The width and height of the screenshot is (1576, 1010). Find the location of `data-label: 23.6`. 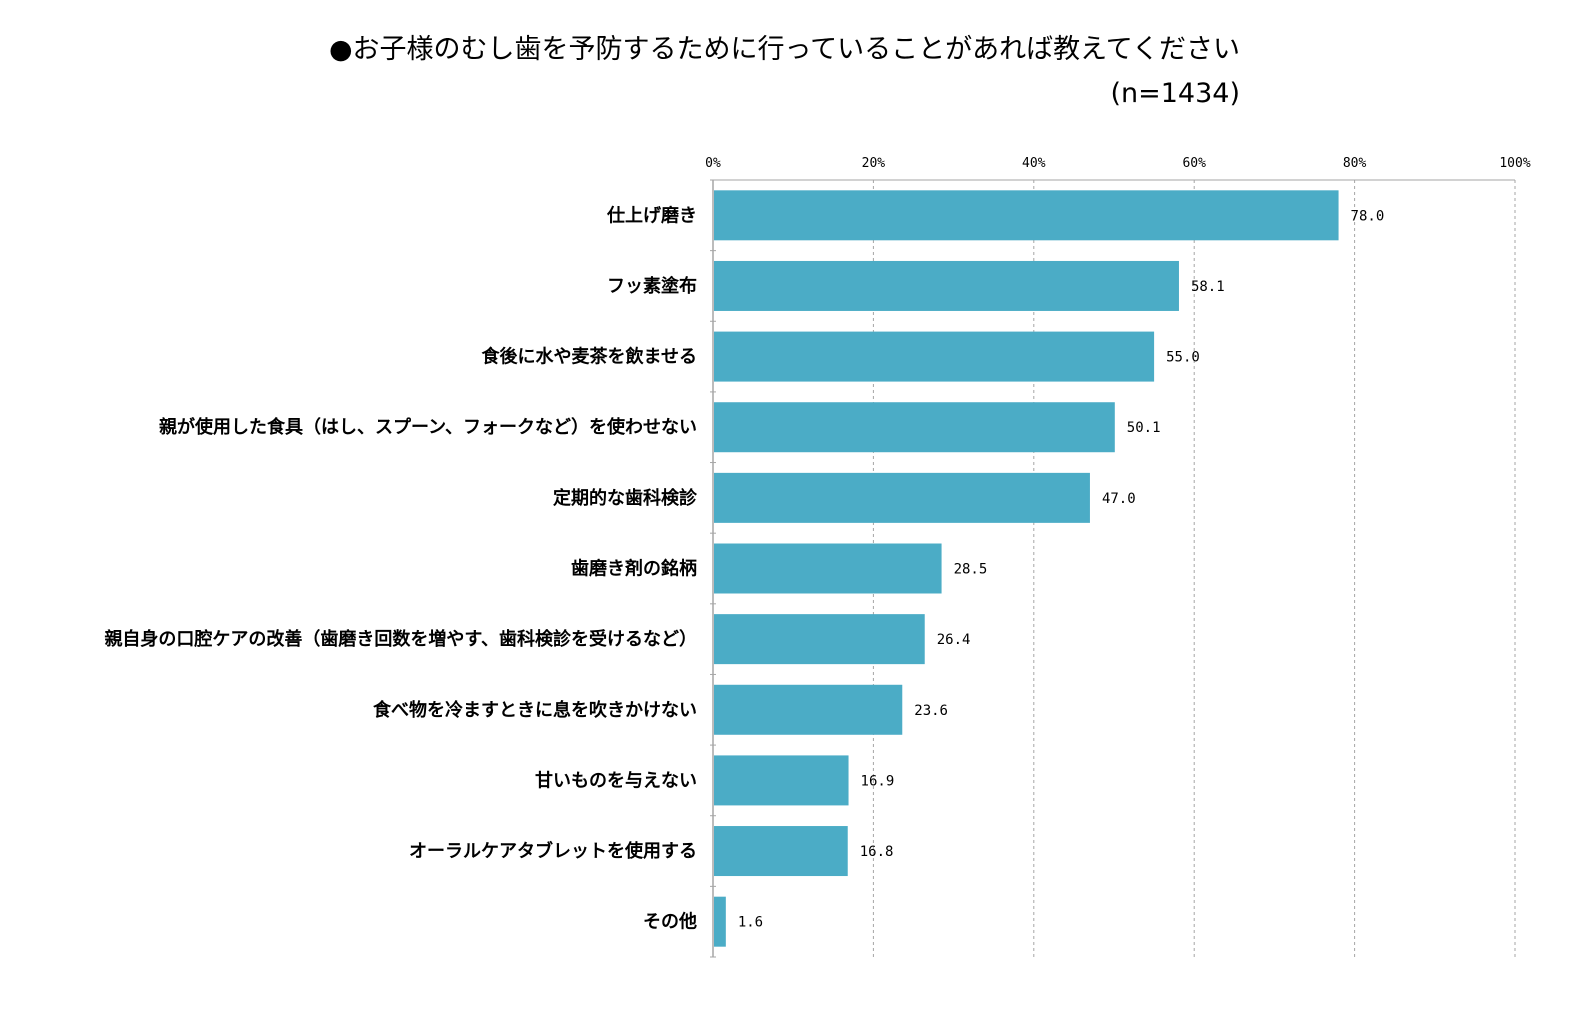

data-label: 23.6 is located at coordinates (931, 711).